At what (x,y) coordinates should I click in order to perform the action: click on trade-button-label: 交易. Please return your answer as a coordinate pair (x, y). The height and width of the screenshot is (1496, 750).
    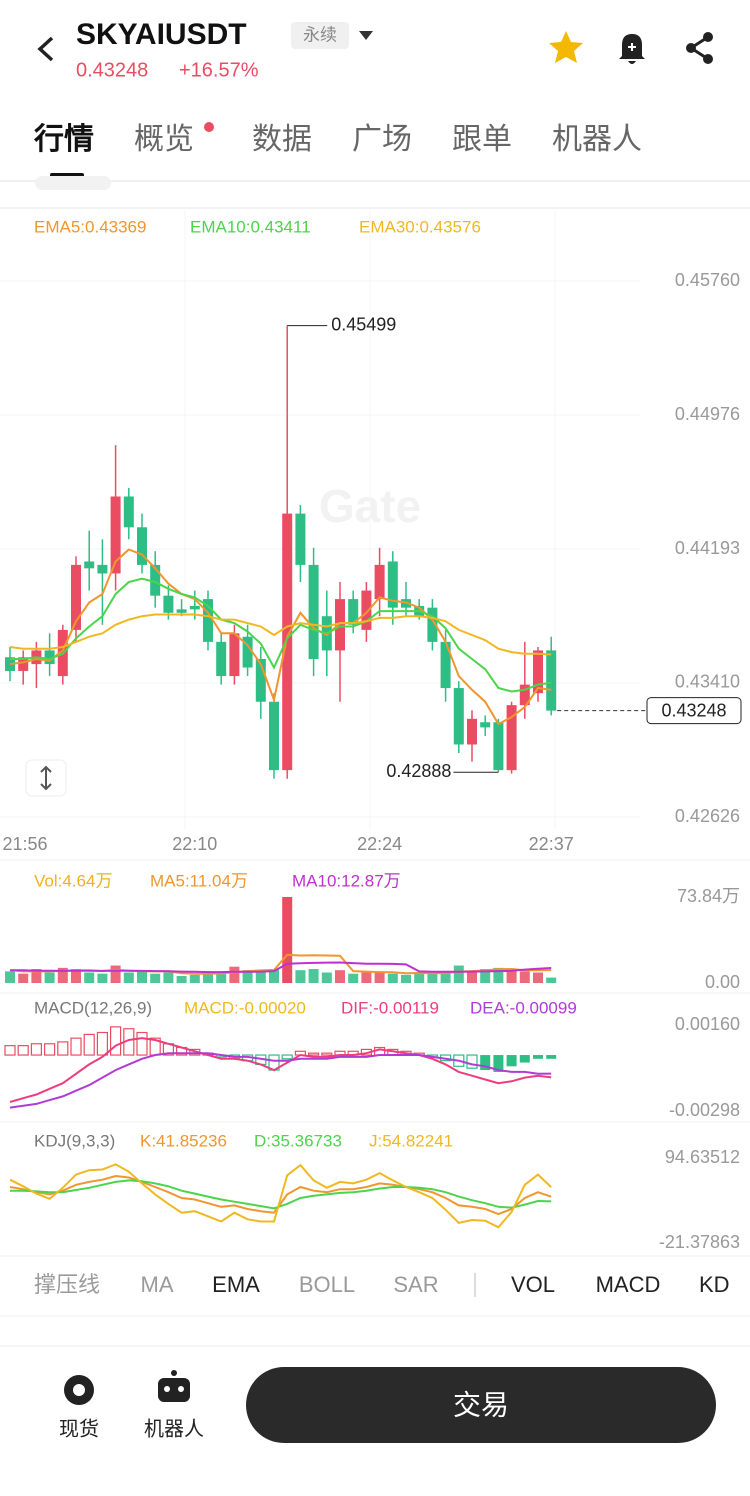
    Looking at the image, I should click on (481, 1404).